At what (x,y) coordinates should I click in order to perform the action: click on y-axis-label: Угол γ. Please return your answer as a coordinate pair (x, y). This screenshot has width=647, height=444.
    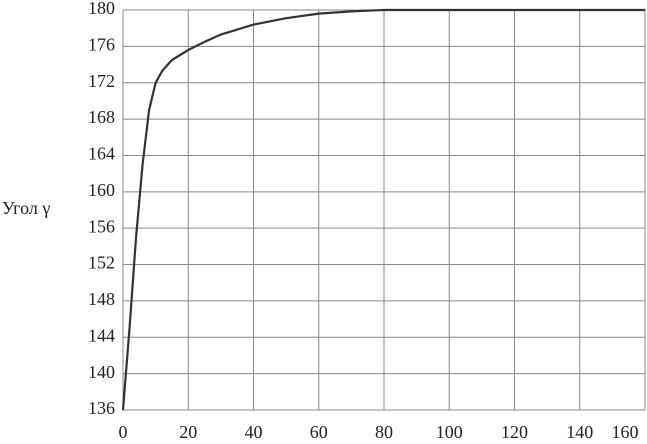
    Looking at the image, I should click on (26, 208).